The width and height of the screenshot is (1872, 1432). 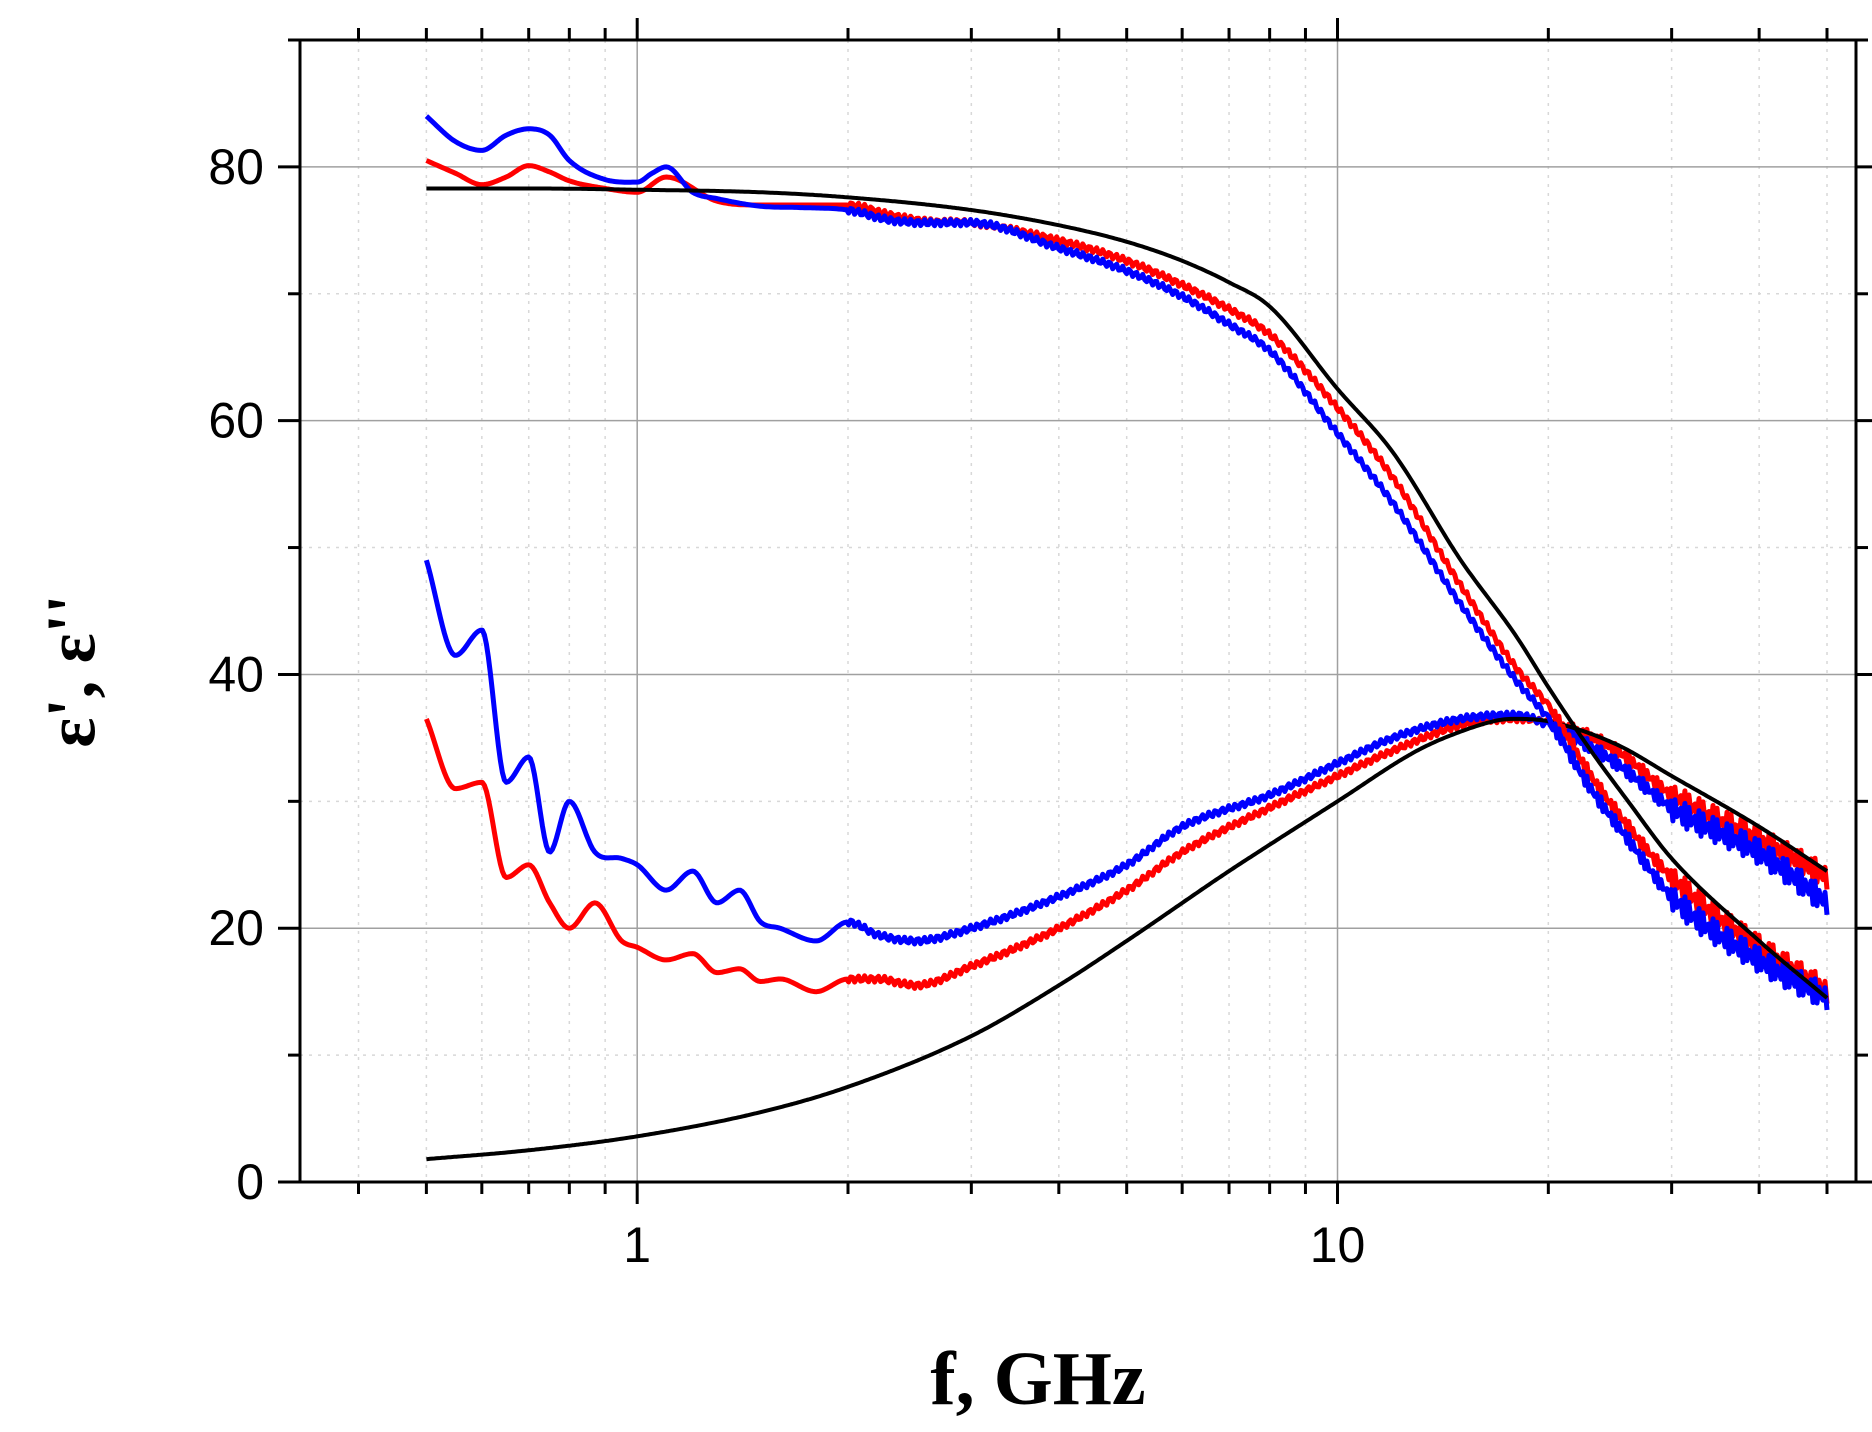 I want to click on y-tick-label: 40, so click(x=236, y=674).